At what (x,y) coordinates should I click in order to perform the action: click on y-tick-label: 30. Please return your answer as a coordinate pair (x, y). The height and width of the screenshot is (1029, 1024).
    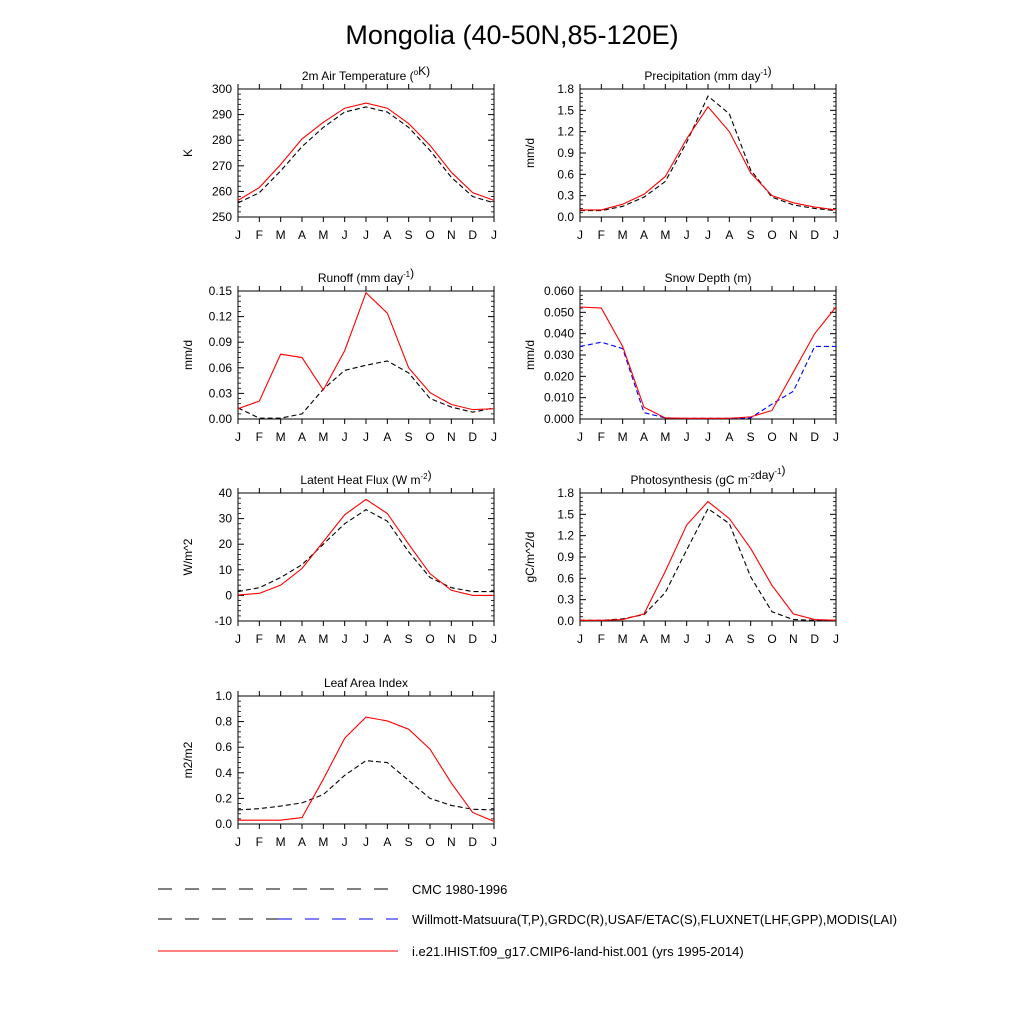
    Looking at the image, I should click on (226, 519).